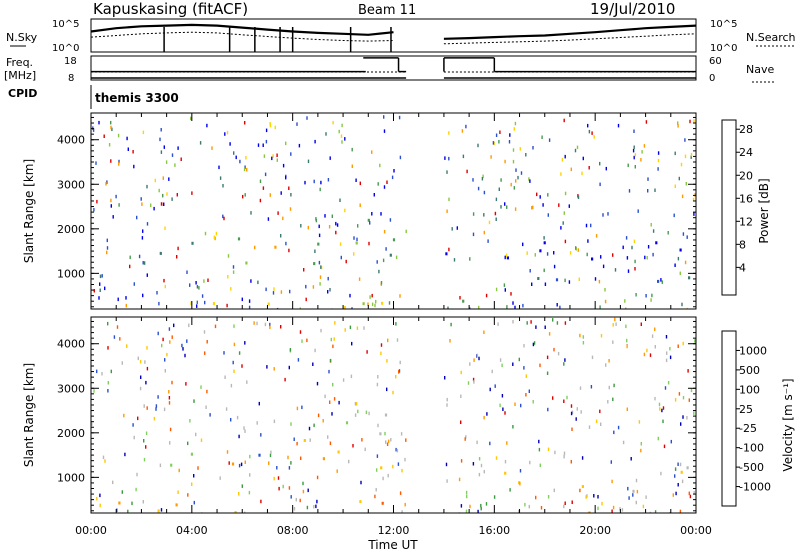 This screenshot has width=800, height=554. What do you see at coordinates (387, 10) in the screenshot?
I see `beam-title: Beam 11` at bounding box center [387, 10].